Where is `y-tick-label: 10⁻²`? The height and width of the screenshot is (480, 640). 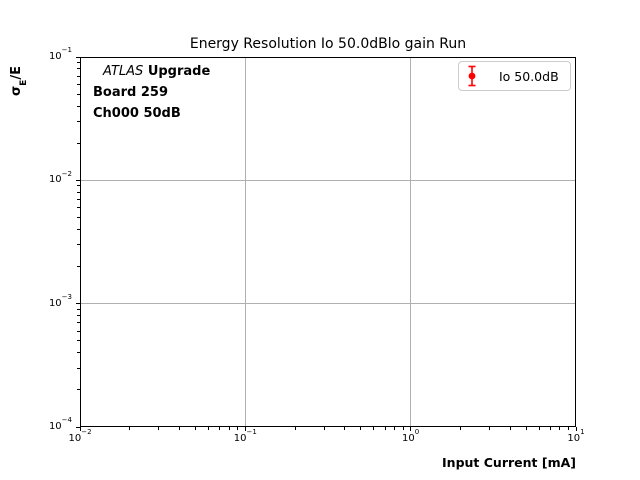 y-tick-label: 10⁻² is located at coordinates (60, 177).